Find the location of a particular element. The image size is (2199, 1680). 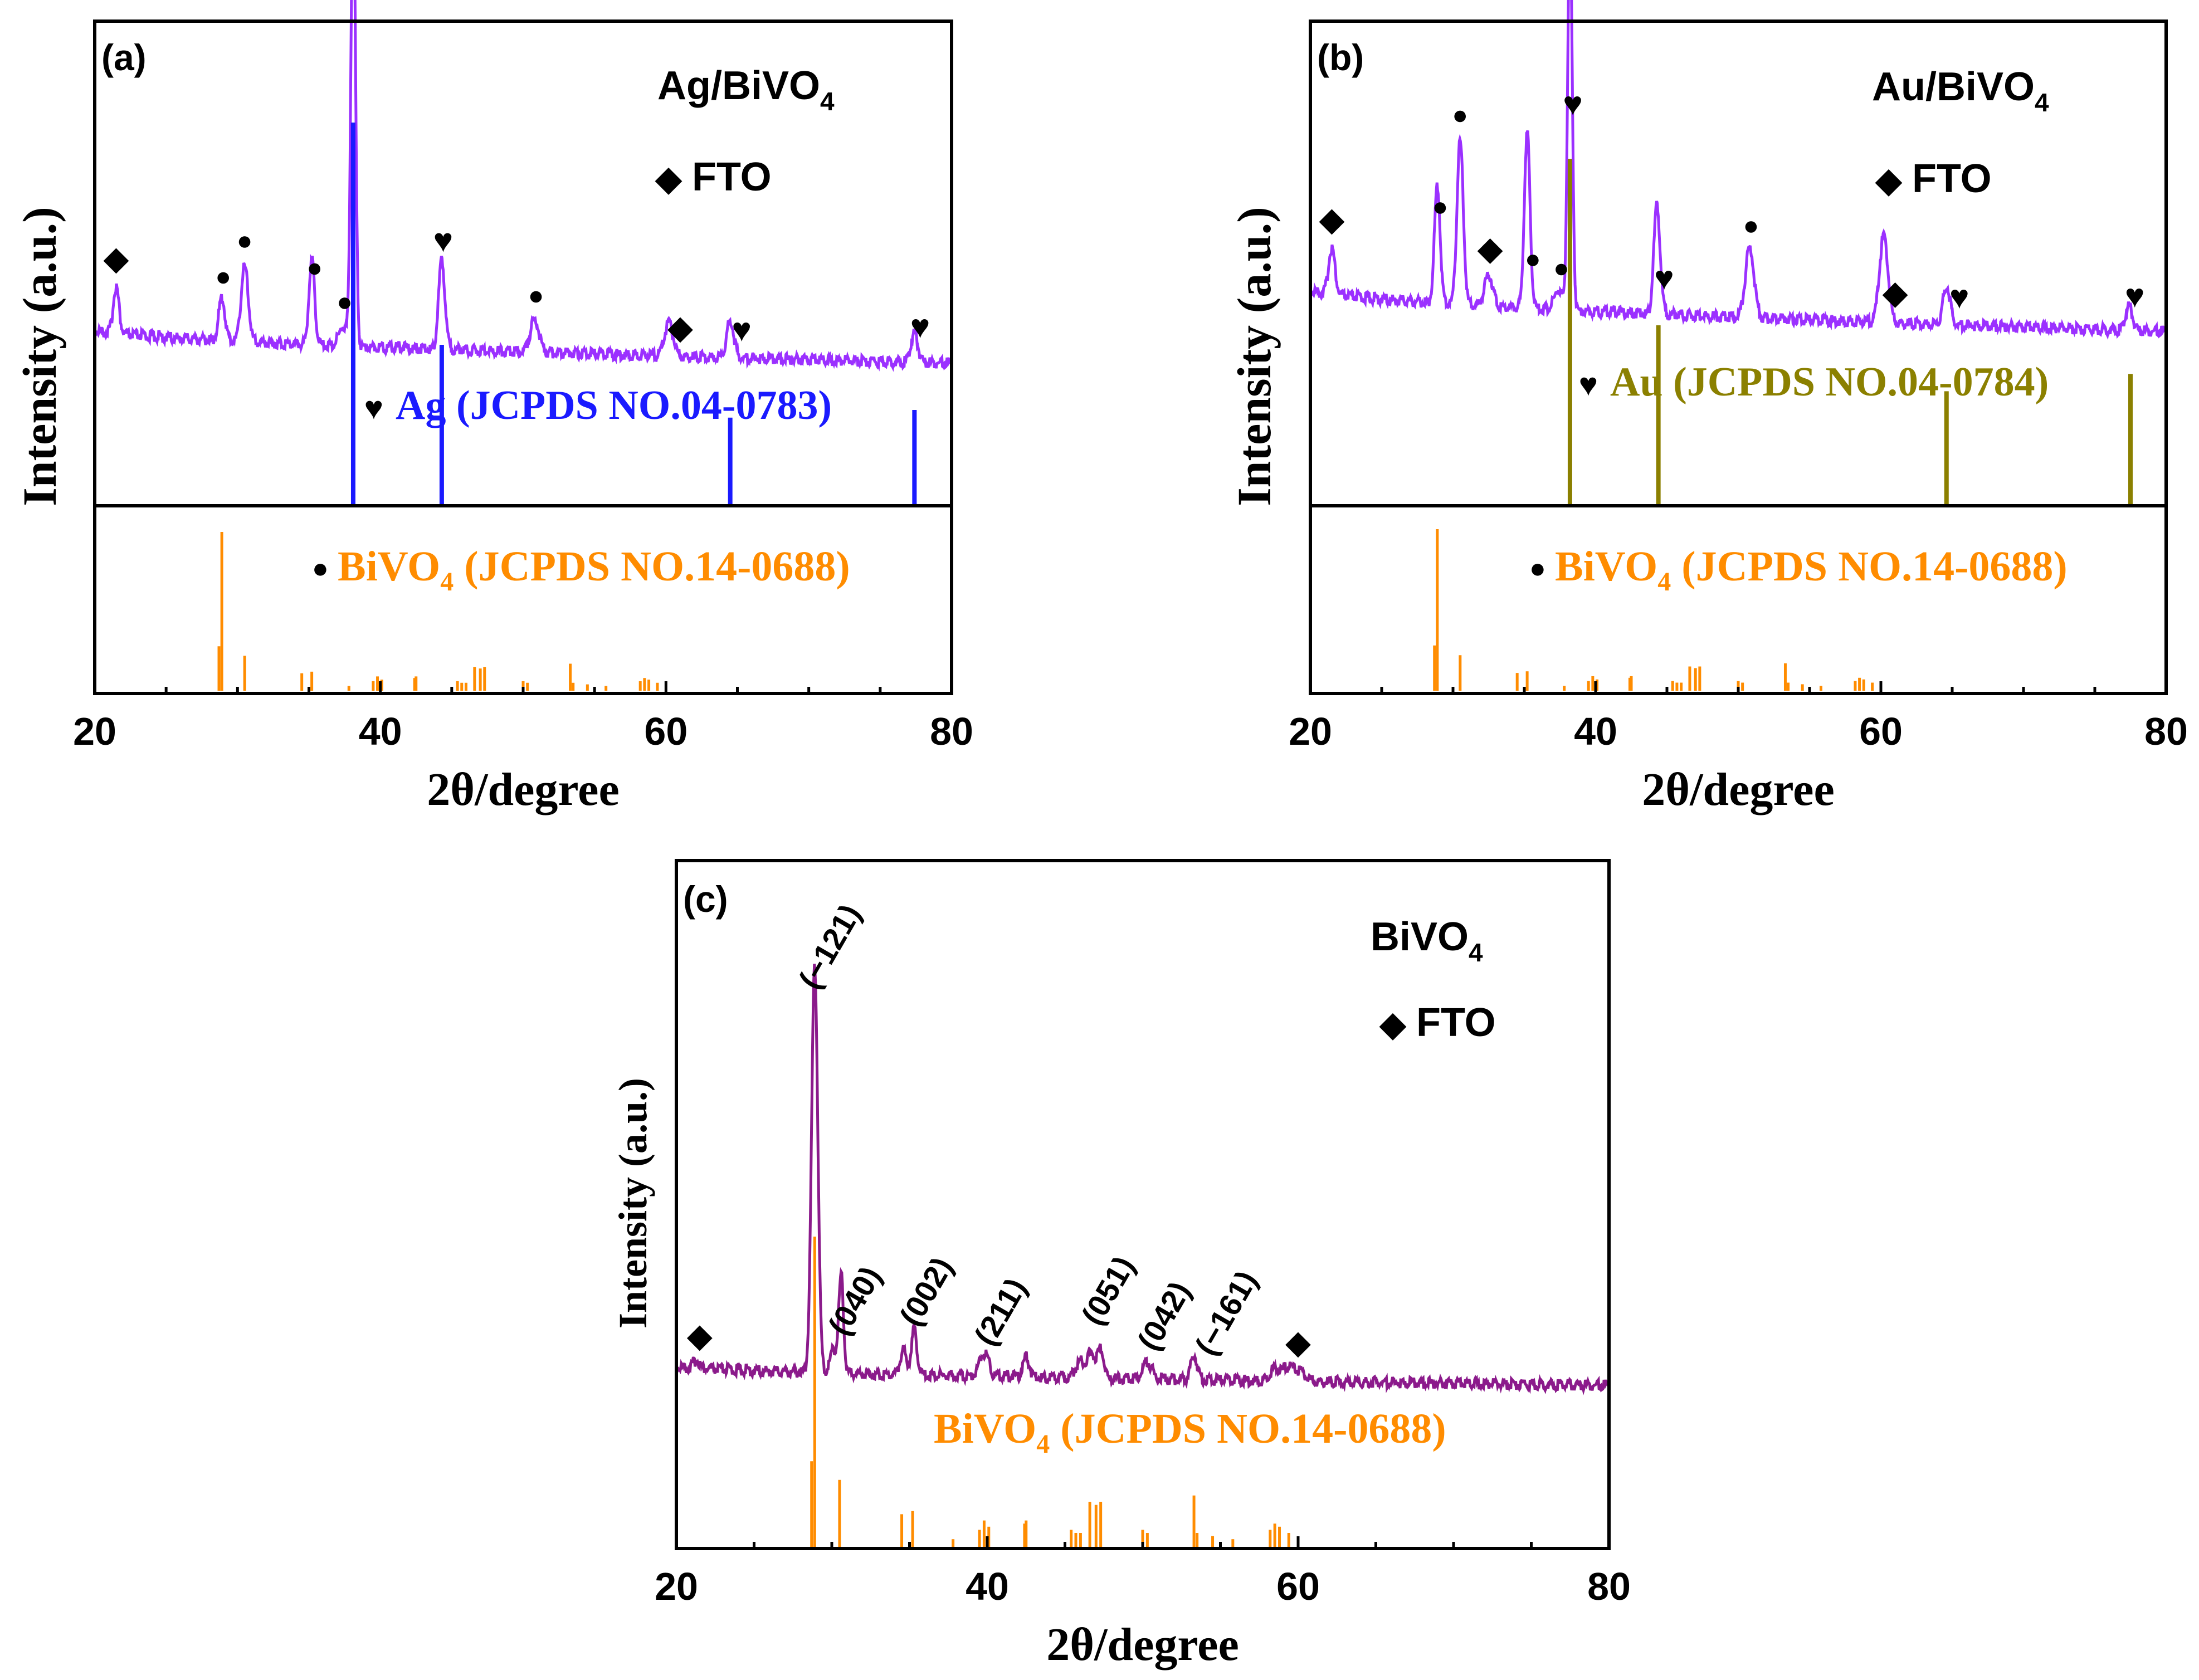

sample-label: BiVO4 is located at coordinates (1427, 941).